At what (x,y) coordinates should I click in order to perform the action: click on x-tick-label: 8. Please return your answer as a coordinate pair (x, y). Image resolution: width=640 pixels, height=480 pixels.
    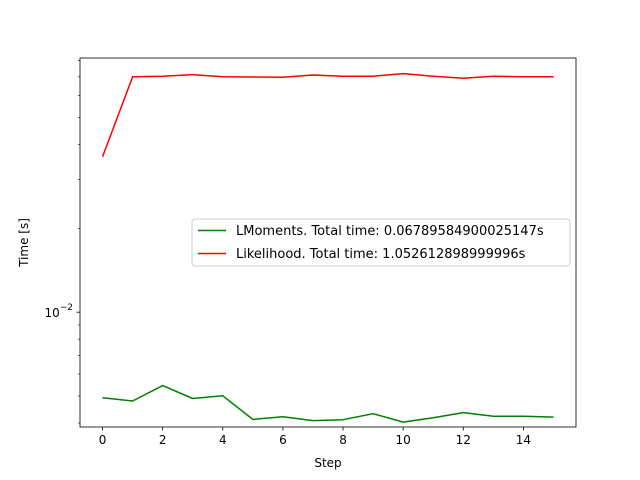
    Looking at the image, I should click on (343, 440).